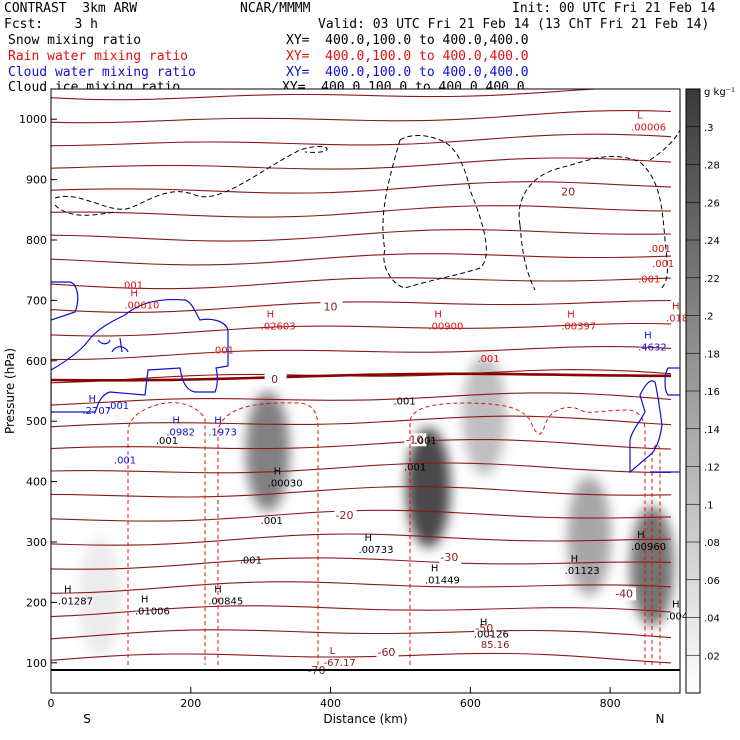 The width and height of the screenshot is (740, 740). Describe the element at coordinates (709, 317) in the screenshot. I see `colorbar-label: .2` at that location.